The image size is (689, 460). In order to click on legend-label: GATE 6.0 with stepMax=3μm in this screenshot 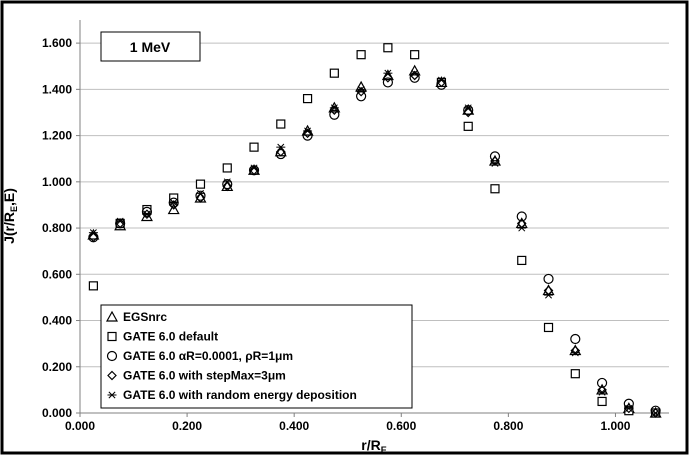, I will do `click(204, 376)`.